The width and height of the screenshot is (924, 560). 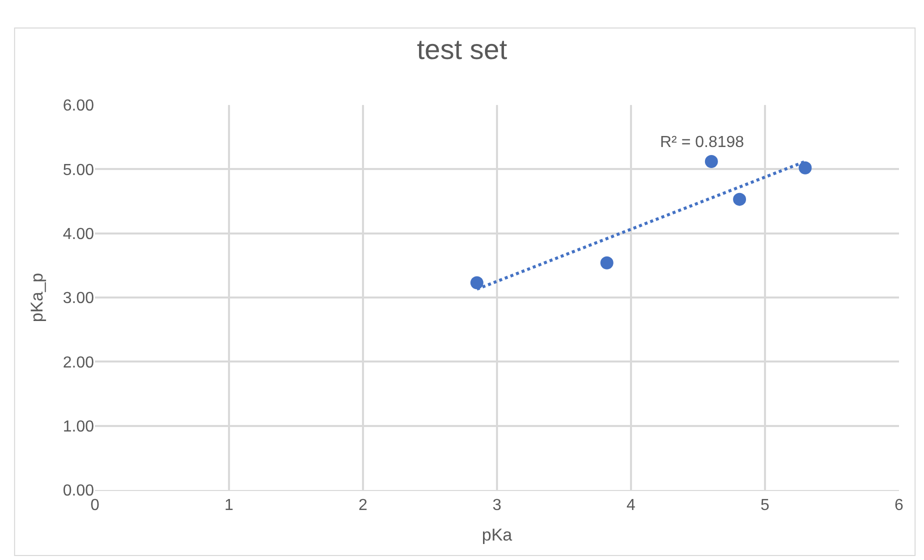 I want to click on x-tick-label: 3, so click(x=497, y=505).